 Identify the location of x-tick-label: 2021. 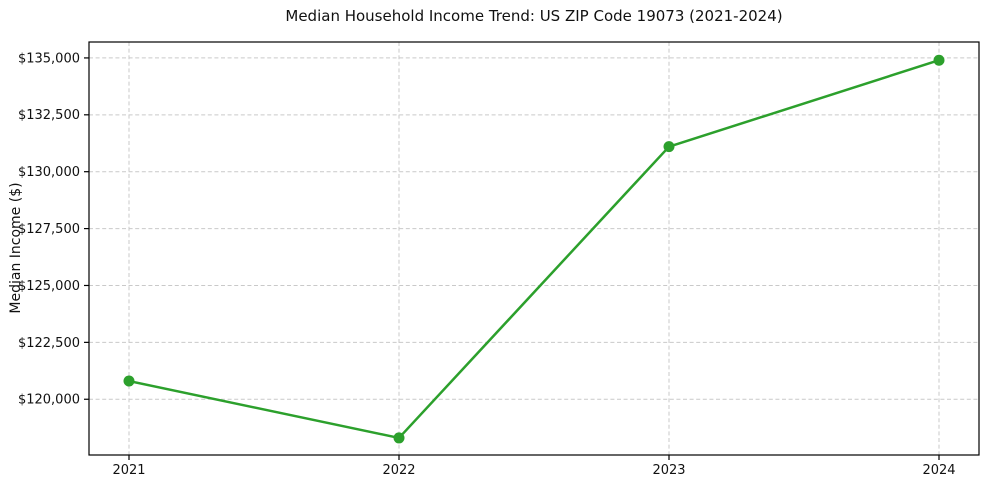
(128, 470).